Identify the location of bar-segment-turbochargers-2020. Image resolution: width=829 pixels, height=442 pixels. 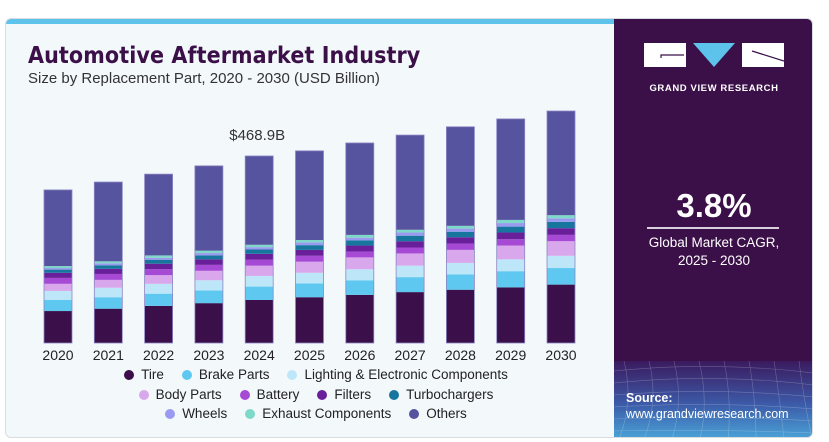
(58, 271).